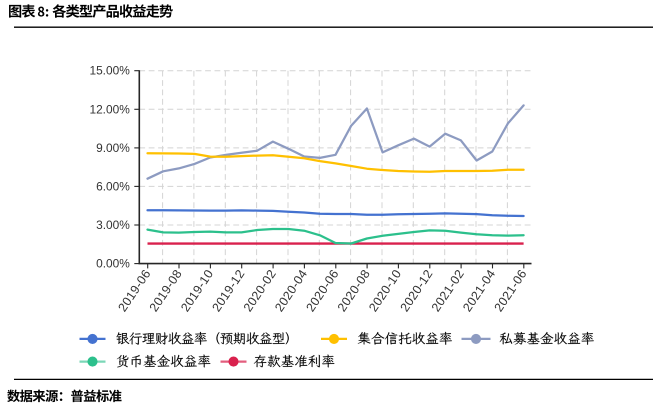  What do you see at coordinates (113, 225) in the screenshot?
I see `svg-text: 3.00%` at bounding box center [113, 225].